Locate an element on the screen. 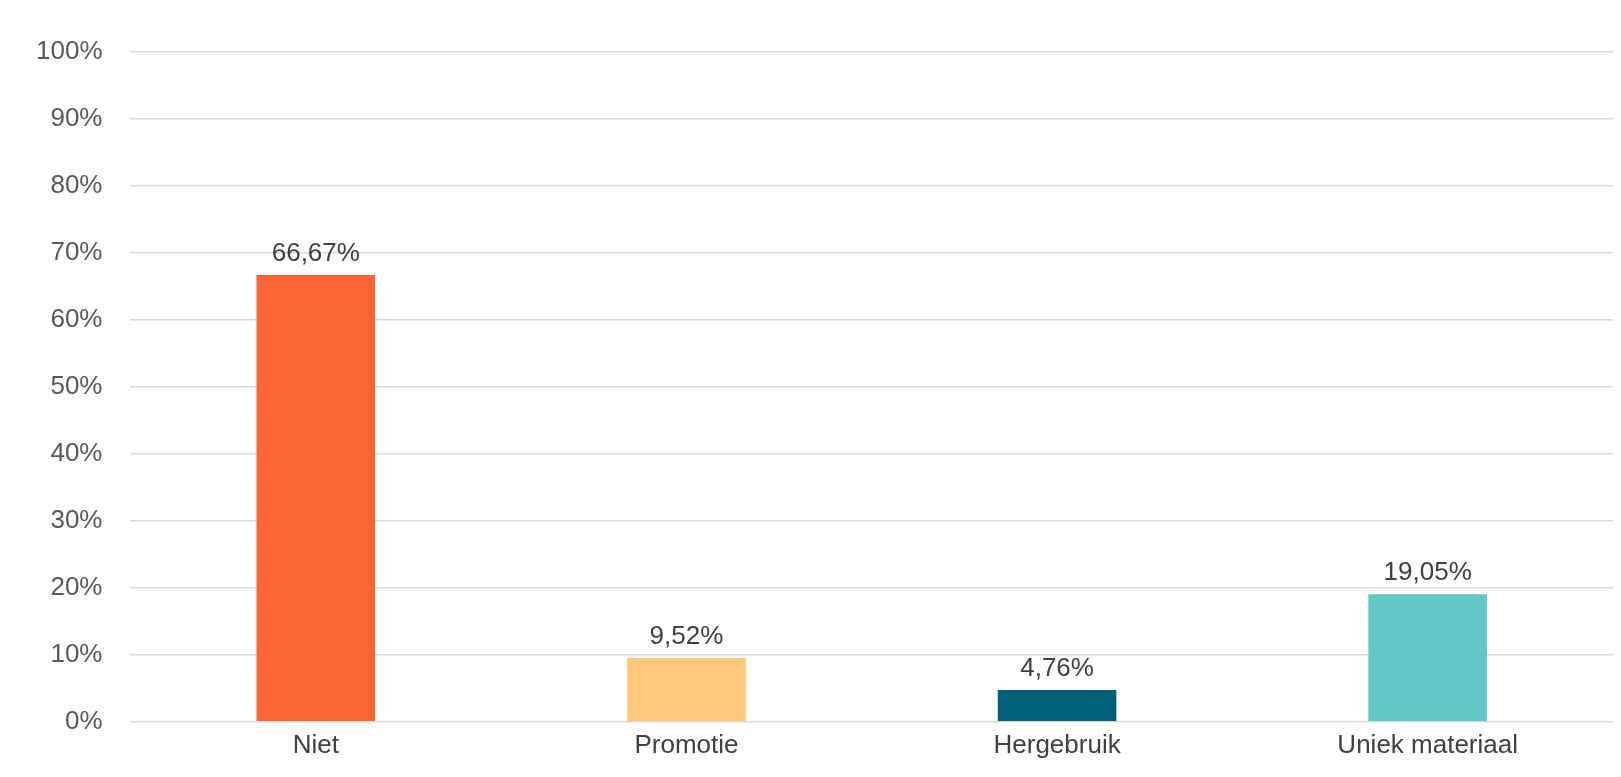 This screenshot has width=1621, height=777. y-tick-label: 50% is located at coordinates (76, 384).